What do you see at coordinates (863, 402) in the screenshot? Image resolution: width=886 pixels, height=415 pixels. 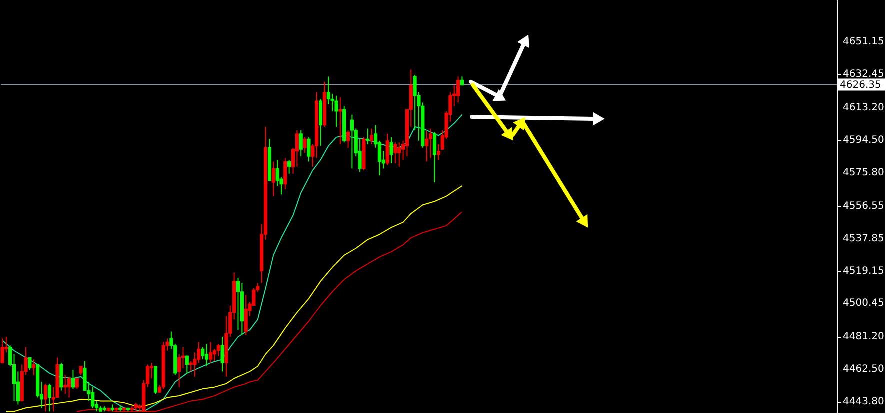 I see `y-tick-label: 4443.80` at bounding box center [863, 402].